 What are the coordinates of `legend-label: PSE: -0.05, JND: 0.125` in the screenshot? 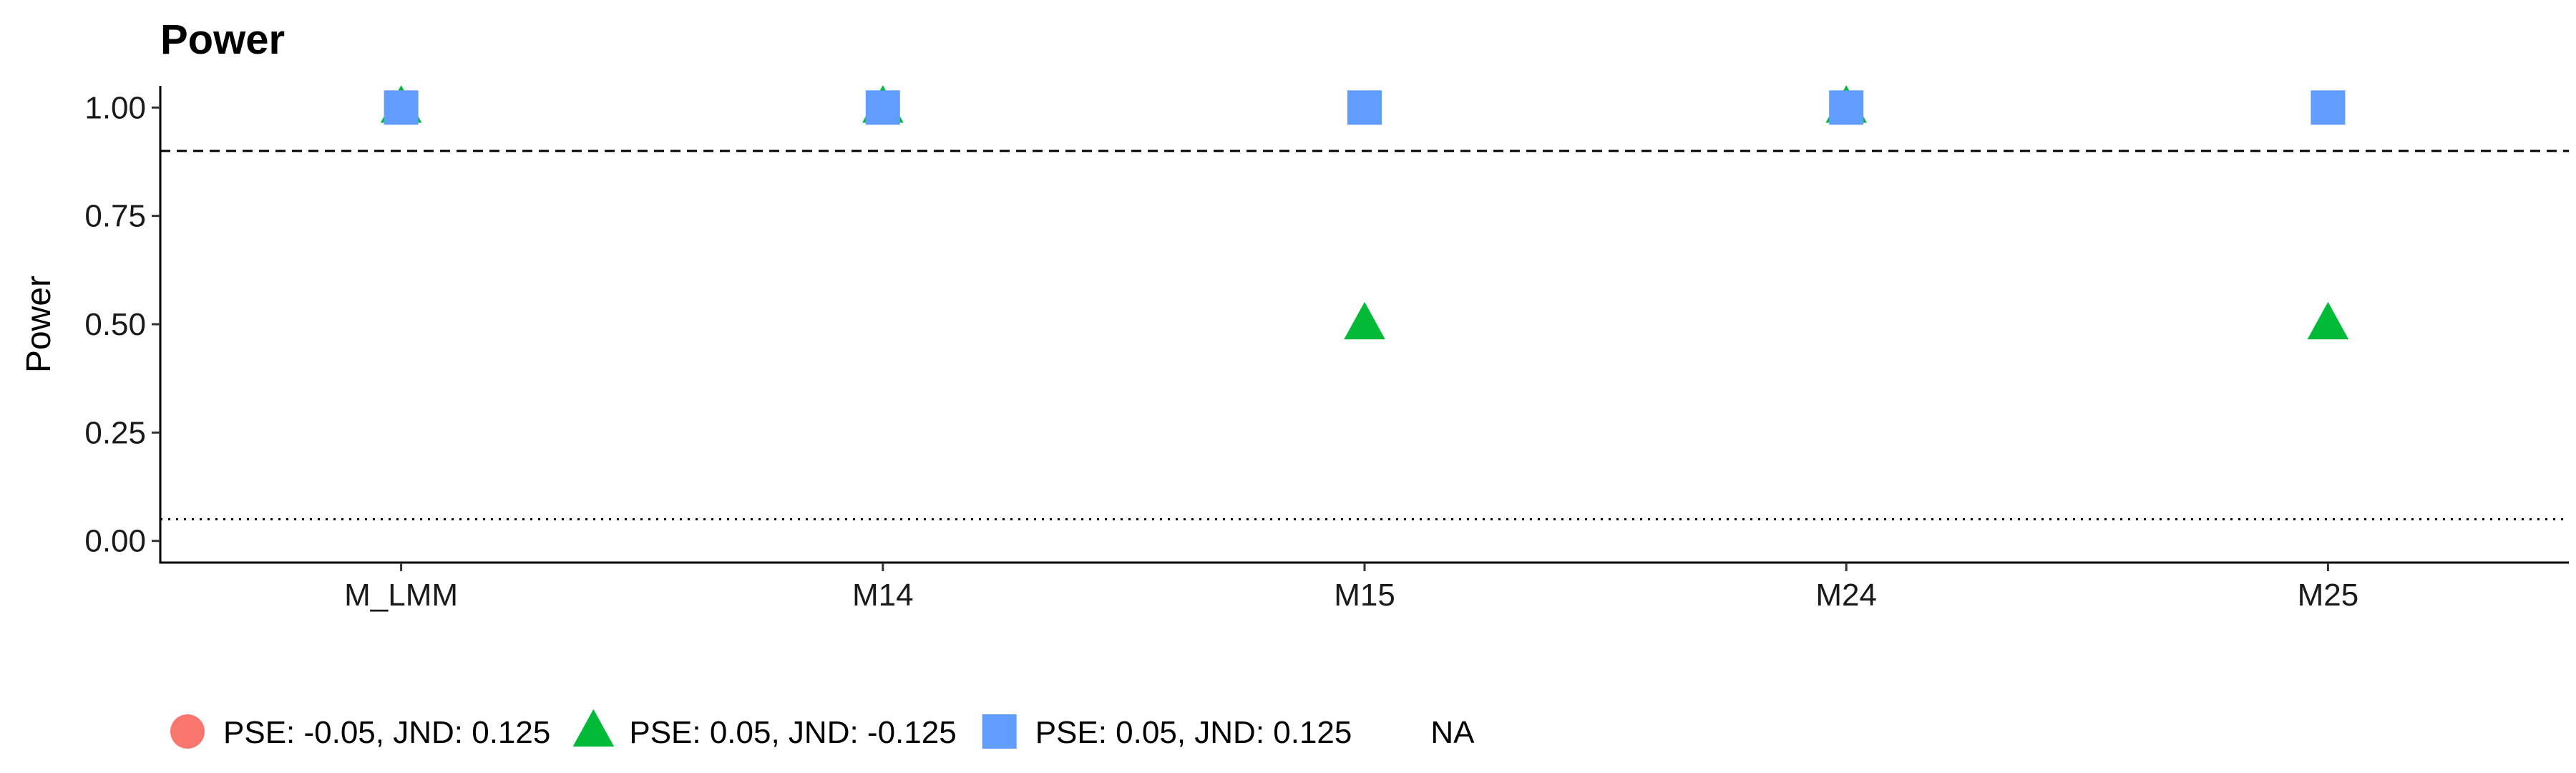 It's located at (386, 732).